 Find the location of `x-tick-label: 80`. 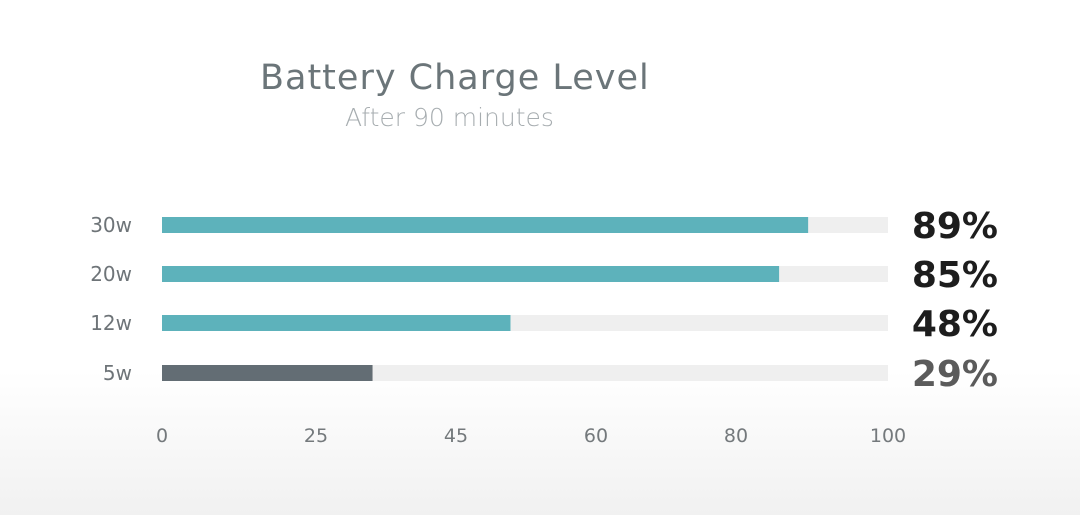

x-tick-label: 80 is located at coordinates (736, 436).